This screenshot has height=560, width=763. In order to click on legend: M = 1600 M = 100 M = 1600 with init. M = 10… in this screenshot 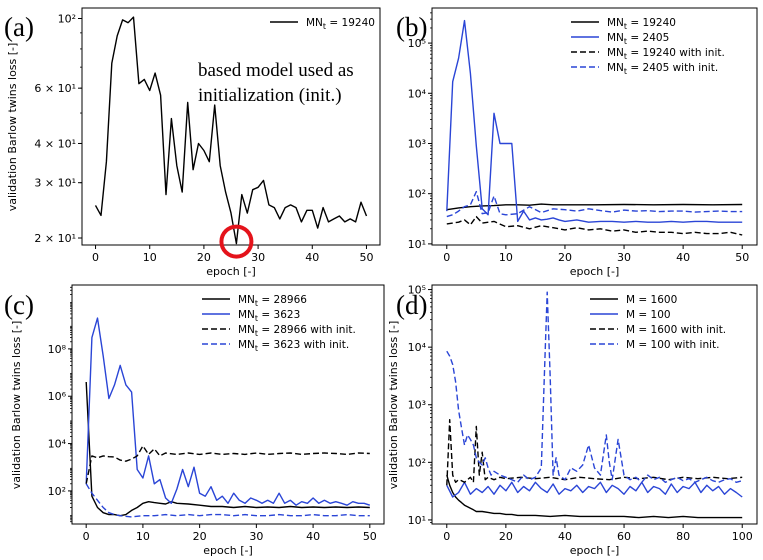, I will do `click(658, 322)`.